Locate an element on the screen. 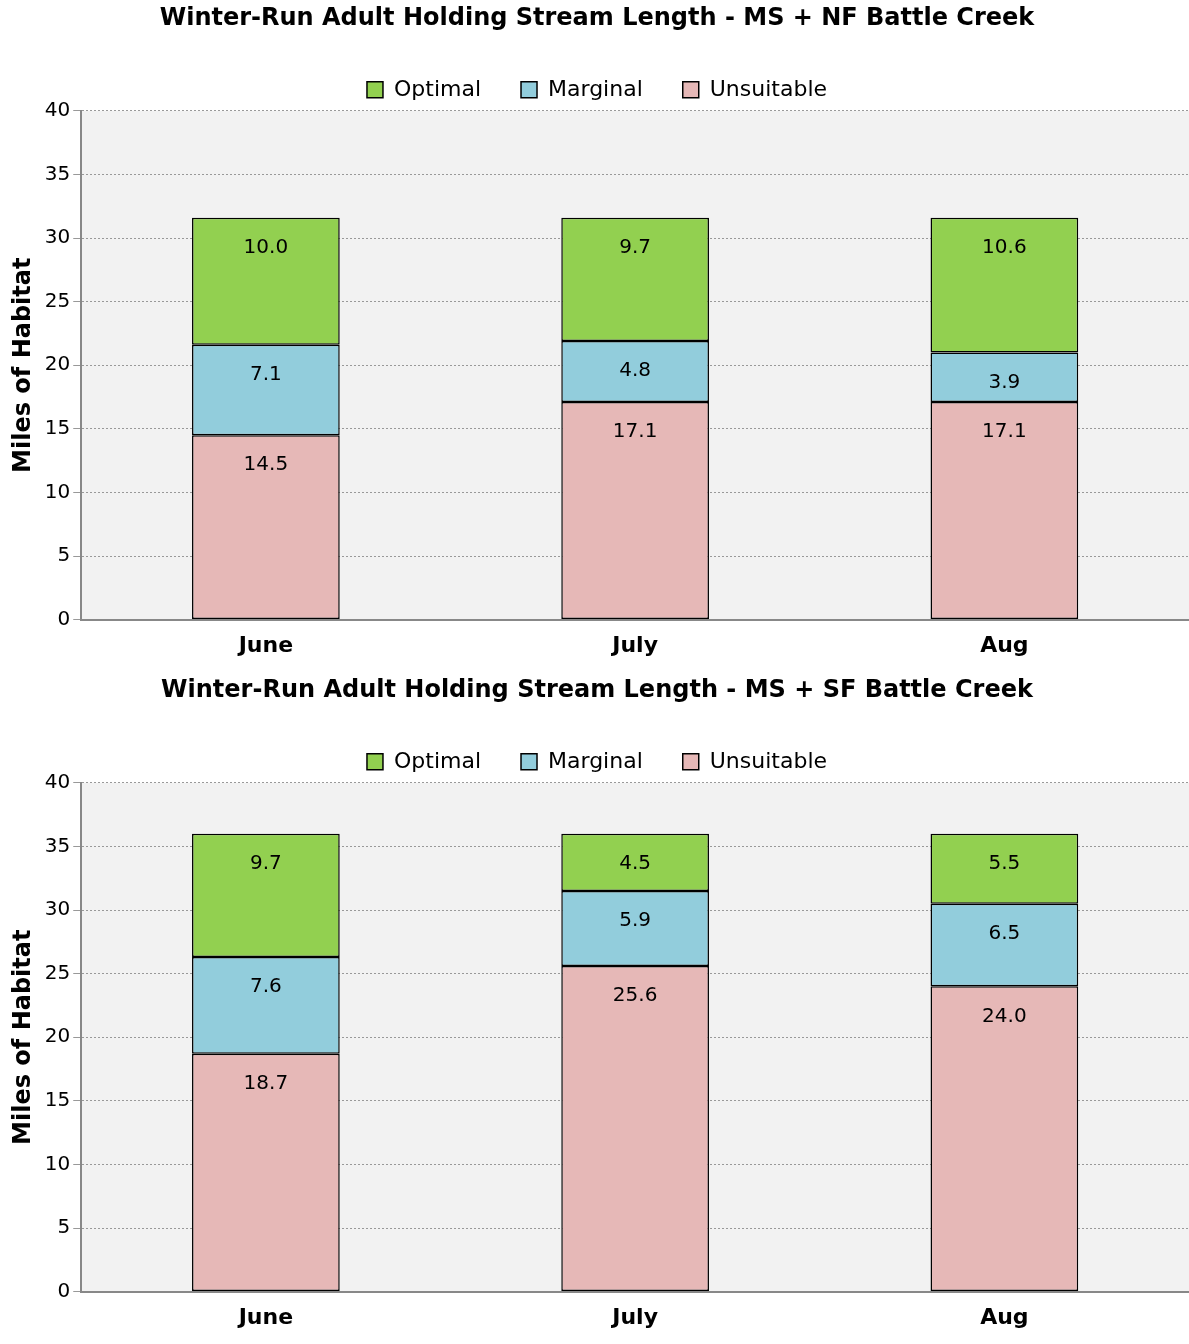  data-label: 14.5 is located at coordinates (266, 463).